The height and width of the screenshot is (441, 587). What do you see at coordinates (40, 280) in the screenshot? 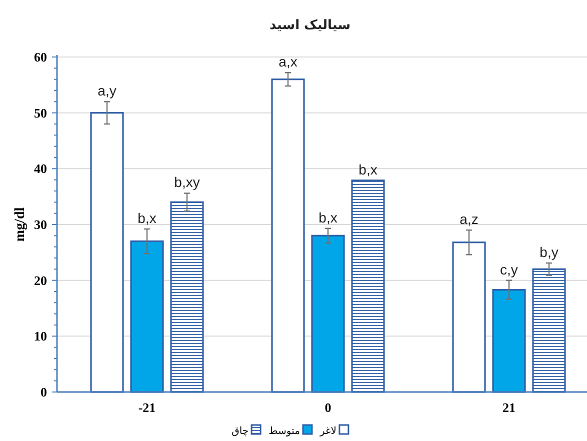
I see `y-tick-label: 20` at bounding box center [40, 280].